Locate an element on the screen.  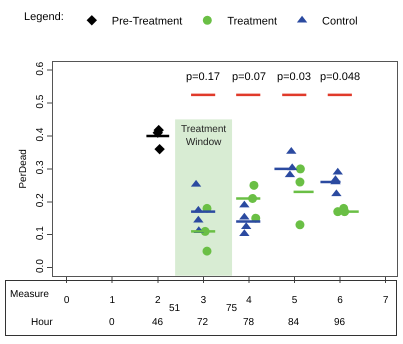
x-axis-title: Measure is located at coordinates (30, 294).